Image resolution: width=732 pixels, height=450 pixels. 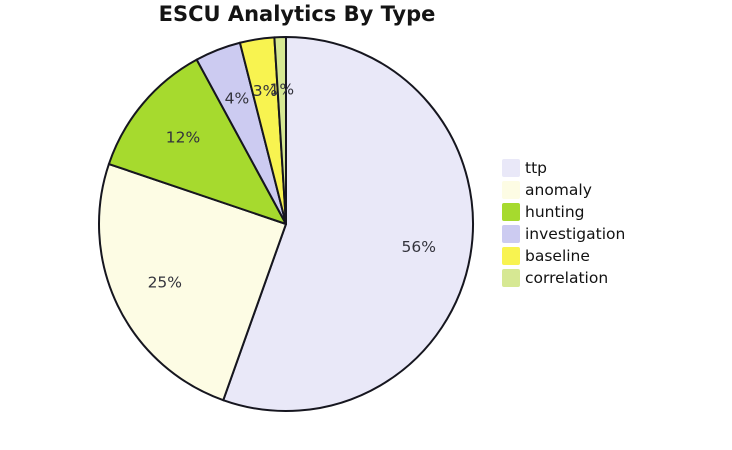 What do you see at coordinates (558, 190) in the screenshot?
I see `legend-label-anomaly: anomaly` at bounding box center [558, 190].